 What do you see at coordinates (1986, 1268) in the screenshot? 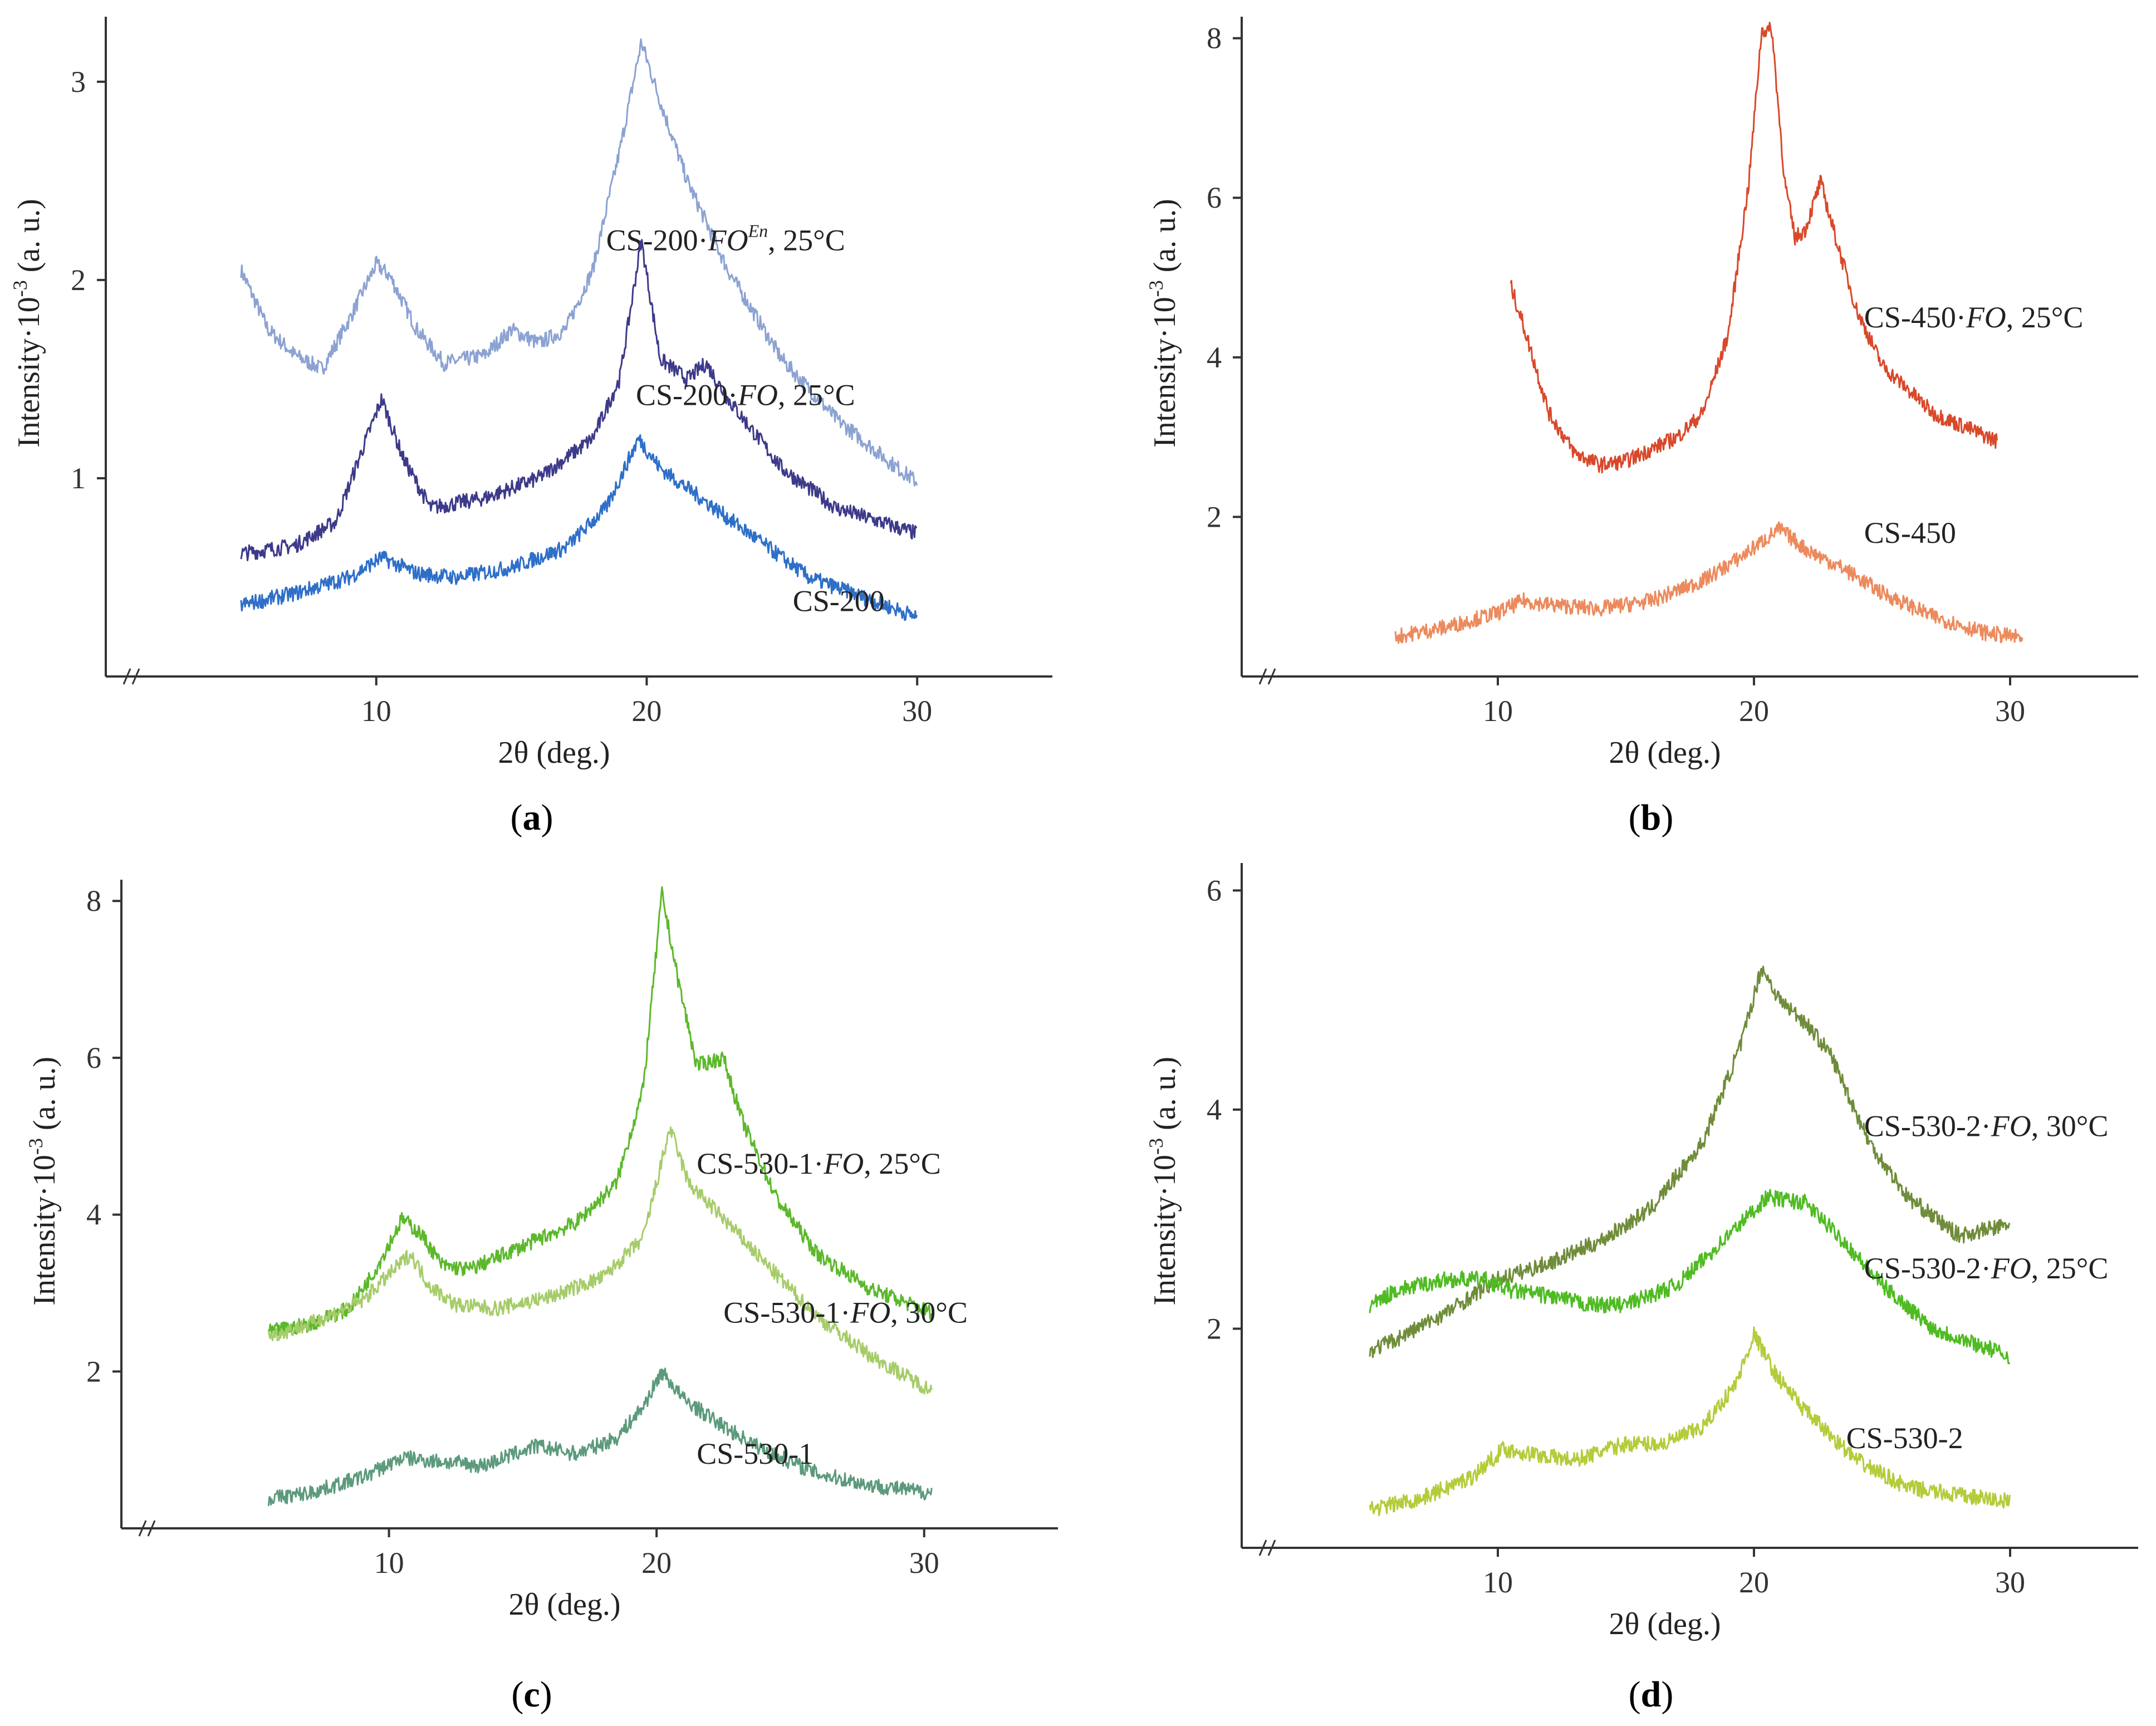
I see `series-label: CS-530-2·FO, 25°C` at bounding box center [1986, 1268].